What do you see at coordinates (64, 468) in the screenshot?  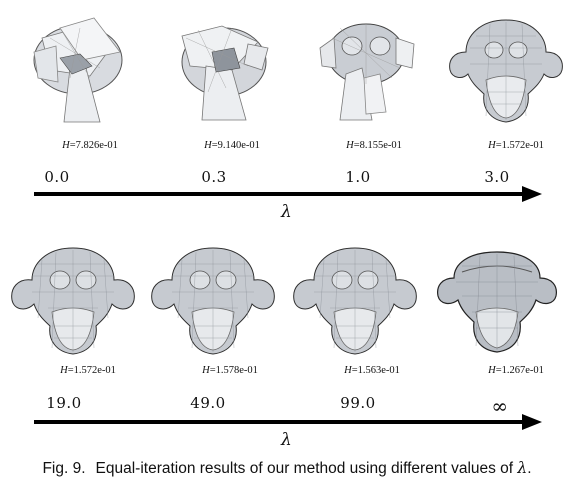 I see `figure-number: Fig. 9.` at bounding box center [64, 468].